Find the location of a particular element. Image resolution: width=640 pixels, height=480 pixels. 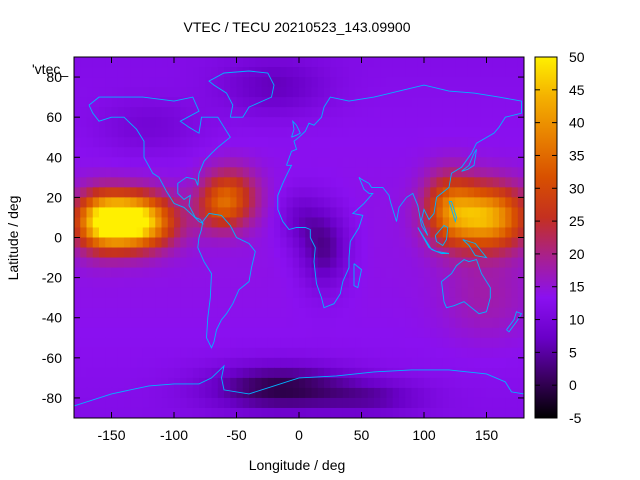

y-tick-label: -60 is located at coordinates (52, 358).